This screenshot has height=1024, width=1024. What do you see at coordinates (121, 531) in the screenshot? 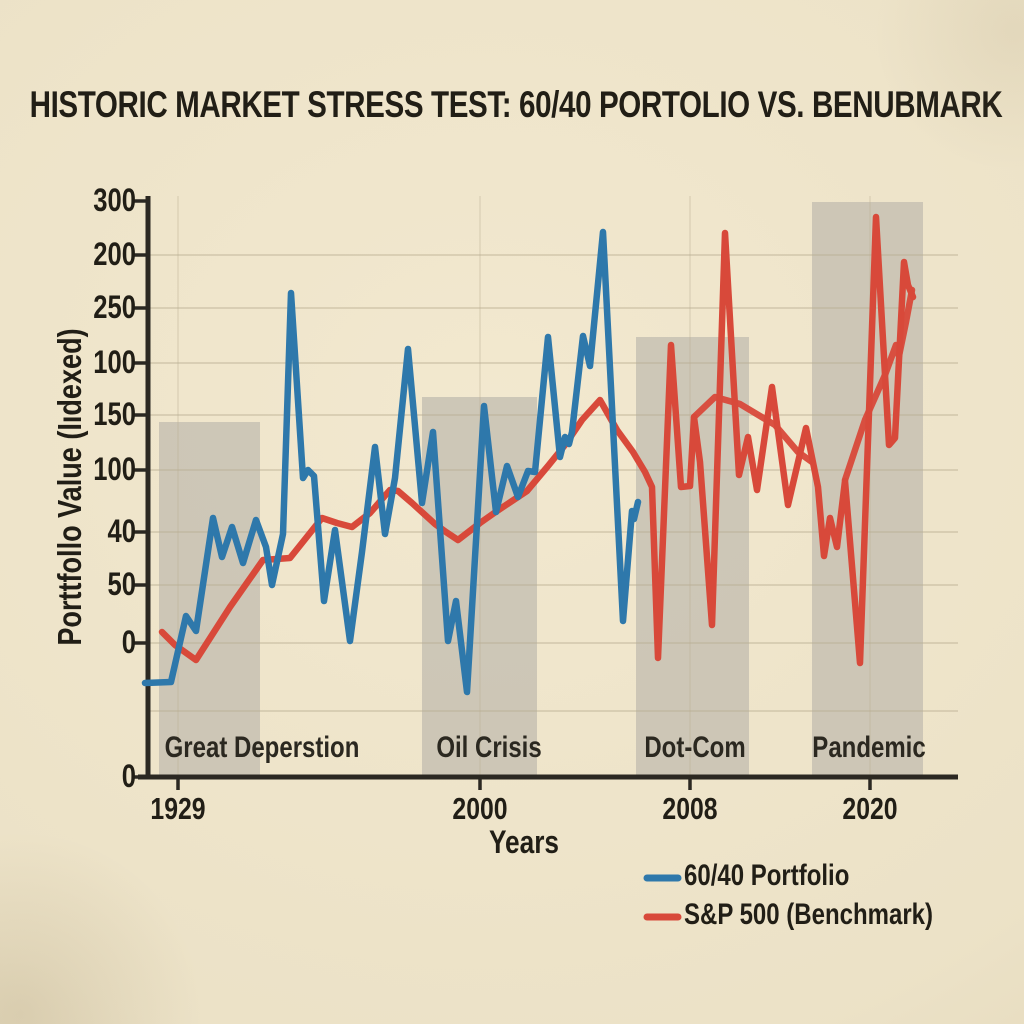
I see `y-tick-label: 40` at bounding box center [121, 531].